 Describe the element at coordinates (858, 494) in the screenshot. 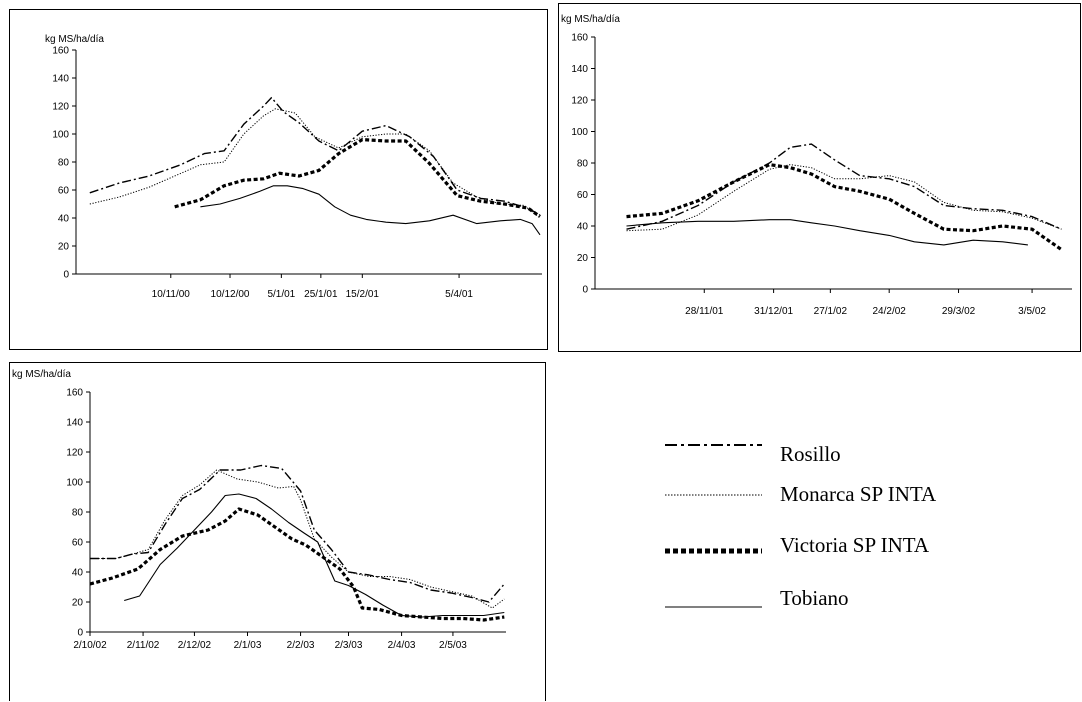

I see `legend-label-monarca: Monarca SP INTA` at that location.